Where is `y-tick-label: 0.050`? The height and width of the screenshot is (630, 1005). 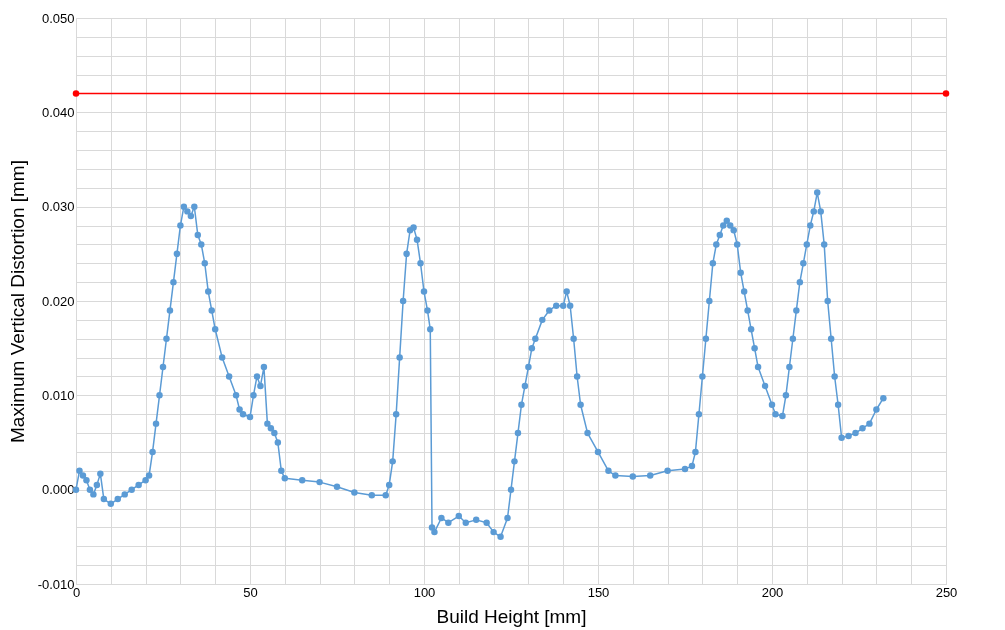
y-tick-label: 0.050 is located at coordinates (58, 18).